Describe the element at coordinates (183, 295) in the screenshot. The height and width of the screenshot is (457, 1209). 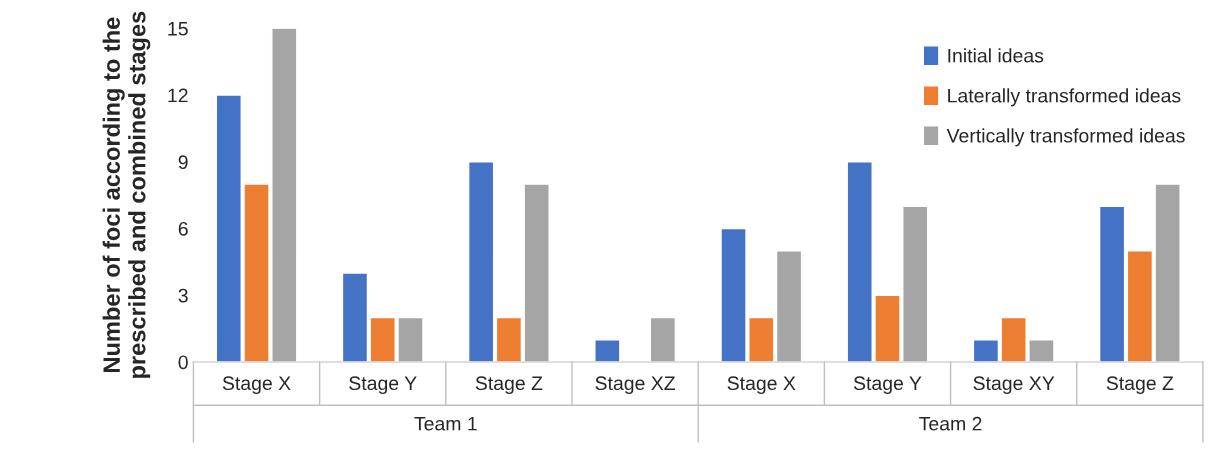
I see `y-tick-label: 3` at that location.